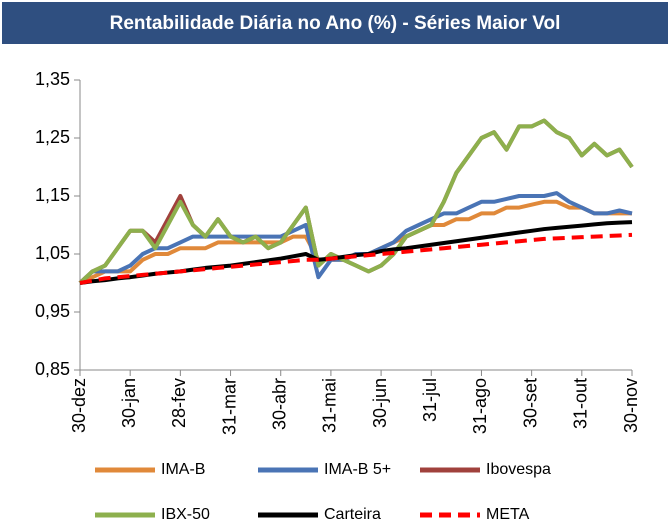 The height and width of the screenshot is (530, 672). I want to click on legend-label: Ibovespa, so click(518, 469).